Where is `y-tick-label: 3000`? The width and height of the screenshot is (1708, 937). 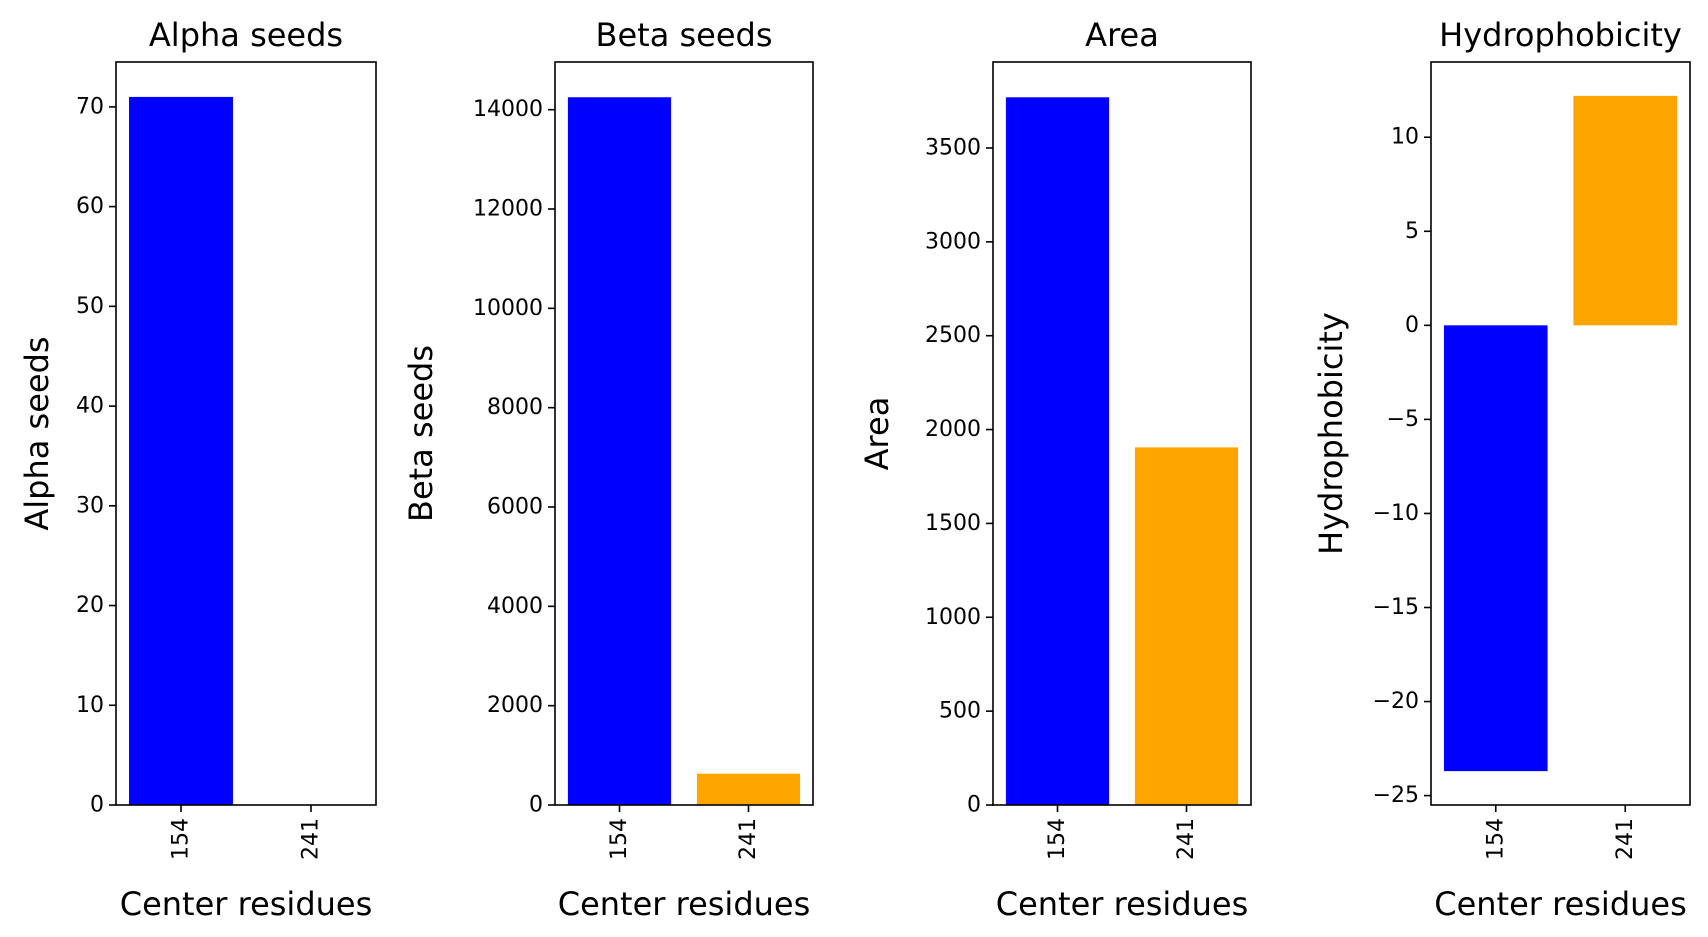 y-tick-label: 3000 is located at coordinates (953, 241).